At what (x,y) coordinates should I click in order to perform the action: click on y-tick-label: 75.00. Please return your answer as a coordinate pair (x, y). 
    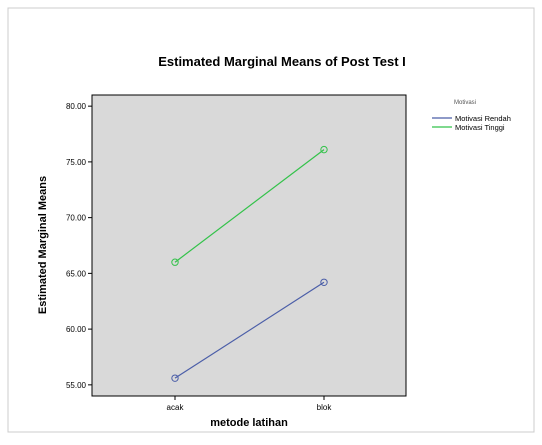
    Looking at the image, I should click on (76, 162).